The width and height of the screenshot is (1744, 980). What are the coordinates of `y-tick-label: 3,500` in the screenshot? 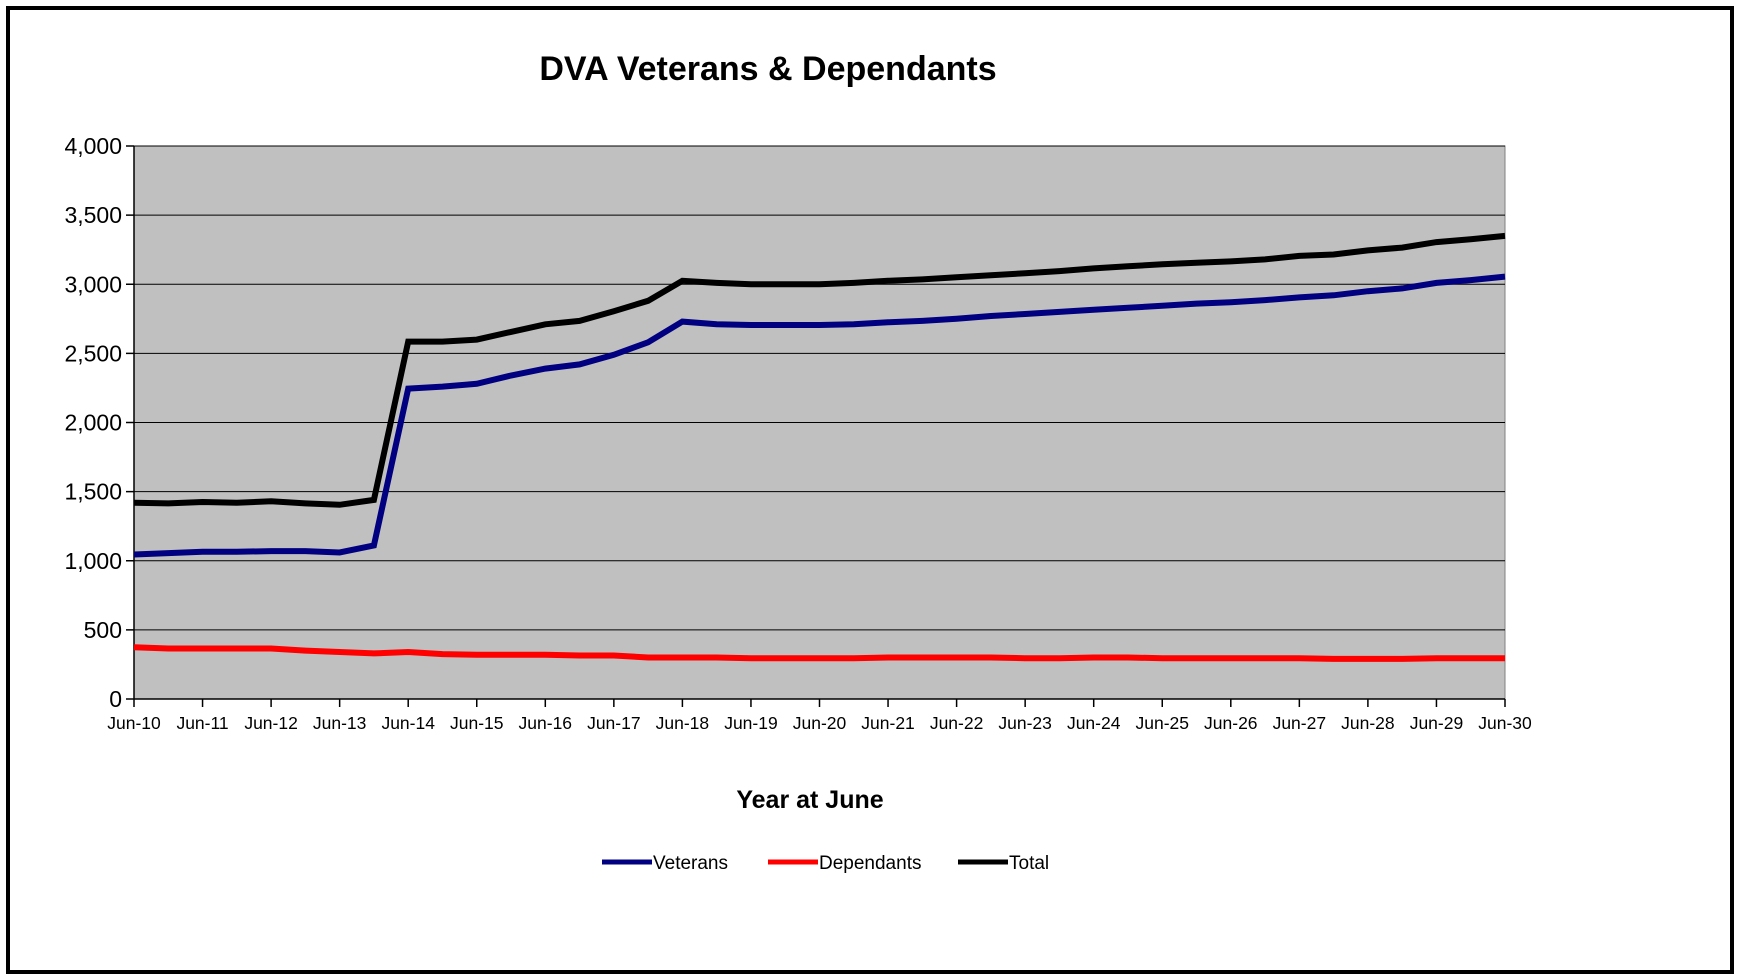 It's located at (93, 215).